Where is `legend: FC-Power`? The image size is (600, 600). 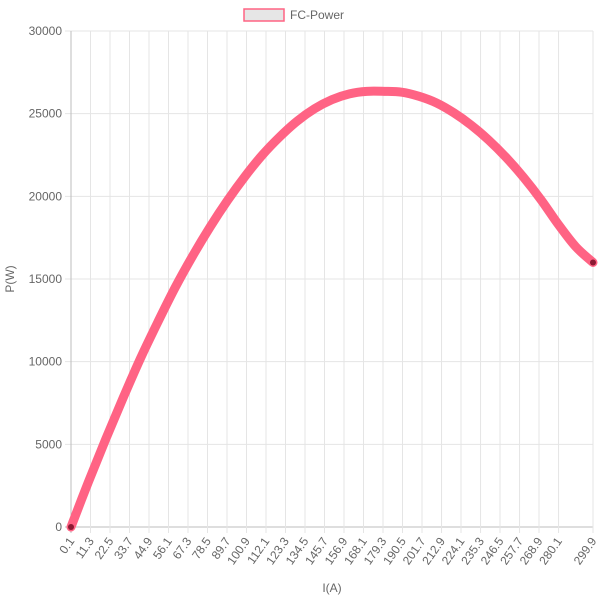 legend: FC-Power is located at coordinates (293, 15).